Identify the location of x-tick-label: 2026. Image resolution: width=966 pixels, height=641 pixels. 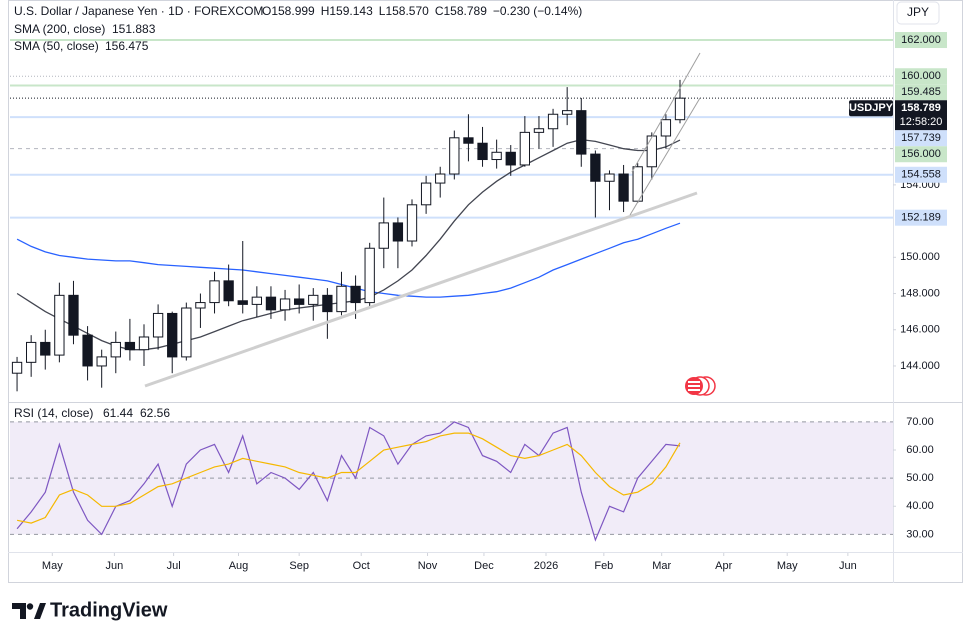
(546, 566).